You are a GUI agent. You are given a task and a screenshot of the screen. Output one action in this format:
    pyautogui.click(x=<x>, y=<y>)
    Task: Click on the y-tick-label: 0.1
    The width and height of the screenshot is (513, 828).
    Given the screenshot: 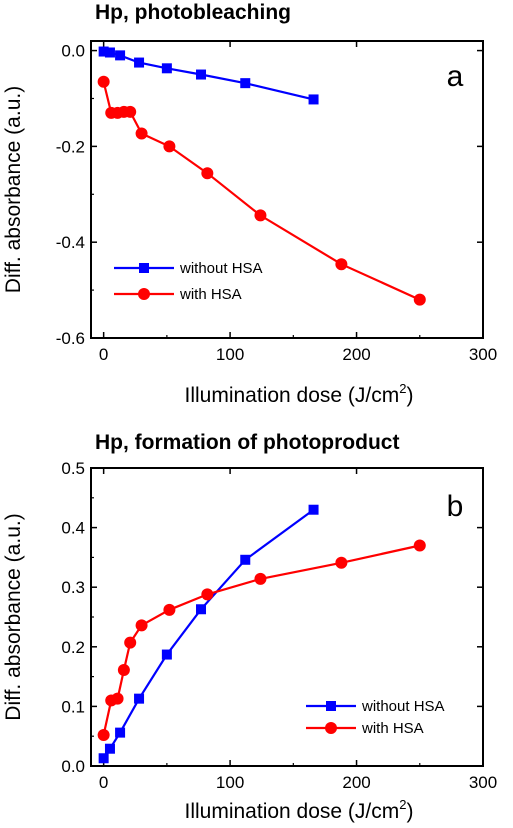 What is the action you would take?
    pyautogui.click(x=73, y=706)
    